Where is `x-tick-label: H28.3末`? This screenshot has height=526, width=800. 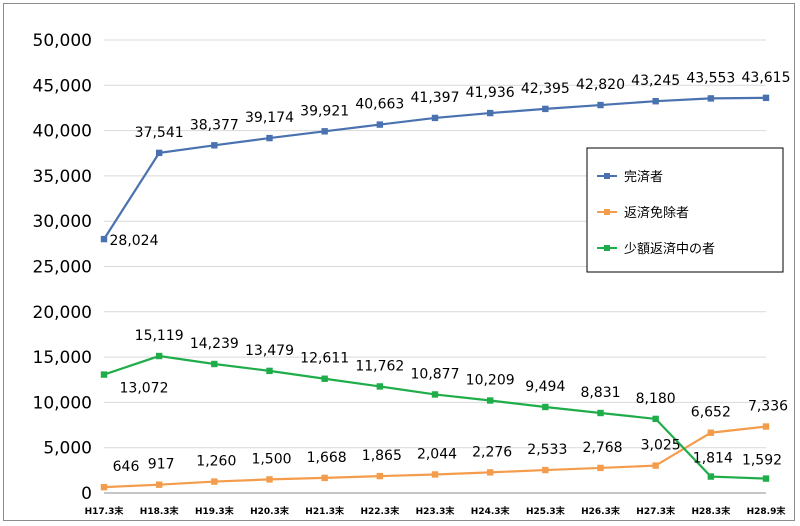 x-tick-label: H28.3末 is located at coordinates (711, 511).